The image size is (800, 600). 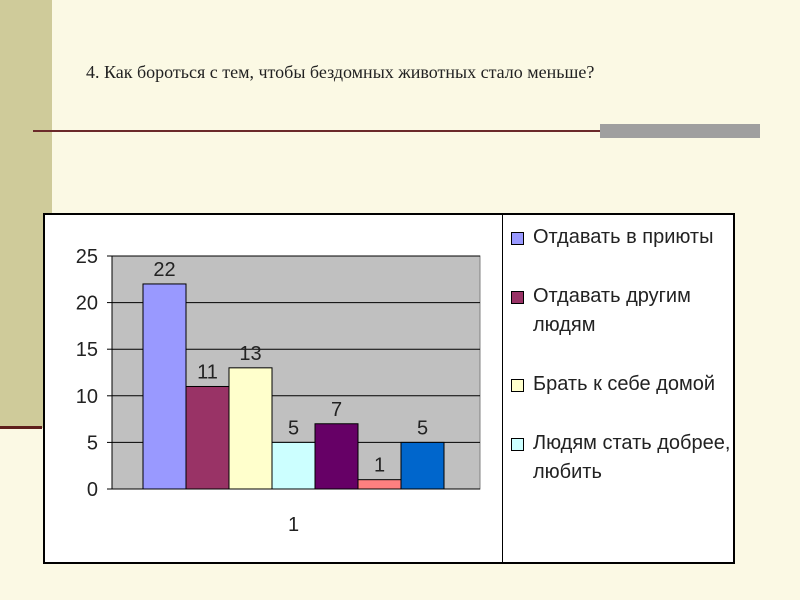 What do you see at coordinates (87, 397) in the screenshot?
I see `y-tick-label: 10` at bounding box center [87, 397].